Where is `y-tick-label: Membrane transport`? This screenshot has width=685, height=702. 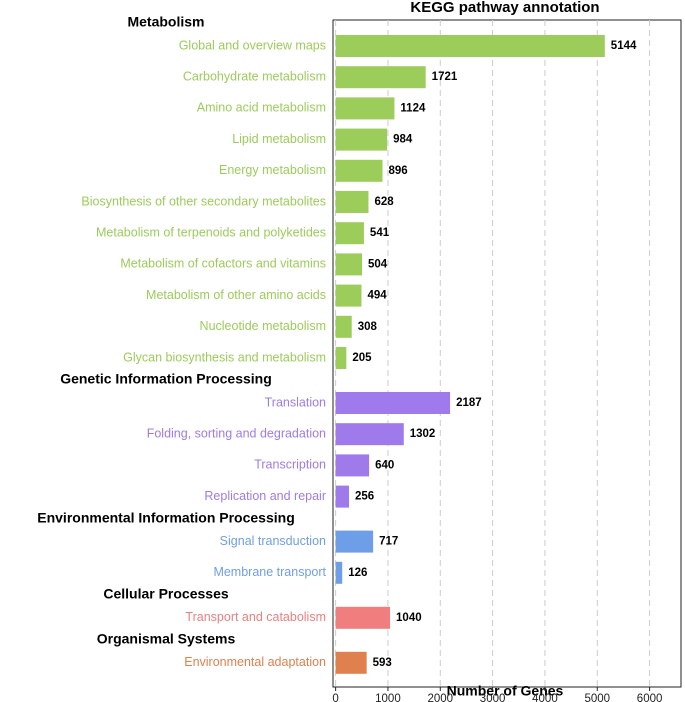 y-tick-label: Membrane transport is located at coordinates (269, 572).